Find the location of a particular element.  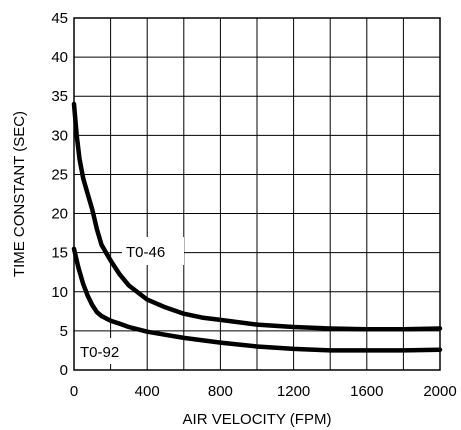

y-tick-label: 5 is located at coordinates (64, 331).